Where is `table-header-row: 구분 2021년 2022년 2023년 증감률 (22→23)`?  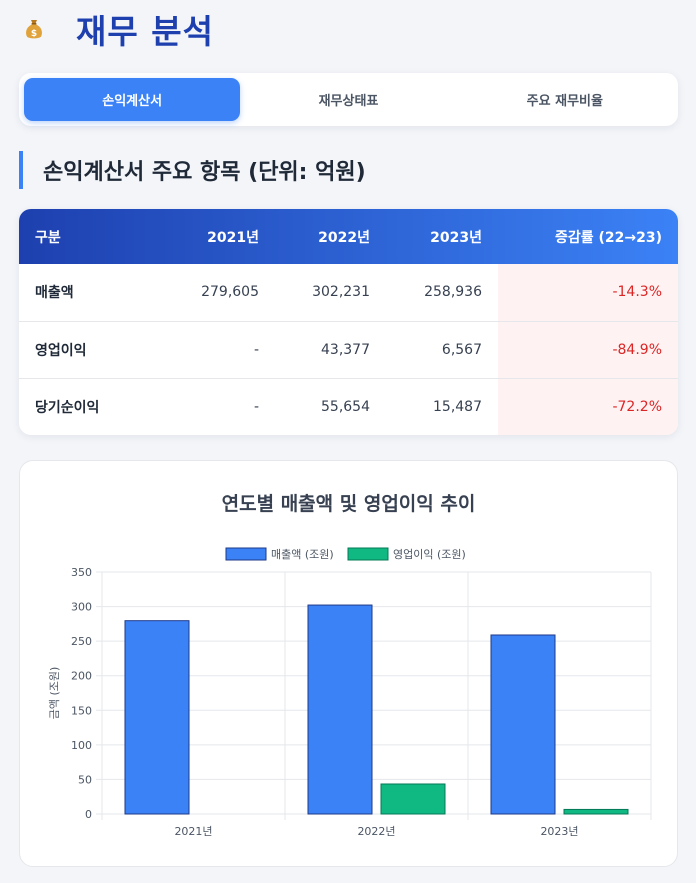
table-header-row: 구분 2021년 2022년 2023년 증감률 (22→23) is located at coordinates (348, 236).